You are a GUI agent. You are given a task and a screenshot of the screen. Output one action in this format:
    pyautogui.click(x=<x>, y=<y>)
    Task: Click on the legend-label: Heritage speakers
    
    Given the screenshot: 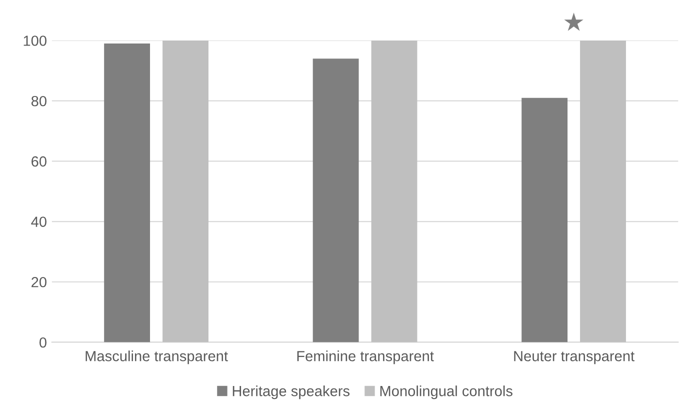 What is the action you would take?
    pyautogui.click(x=291, y=393)
    